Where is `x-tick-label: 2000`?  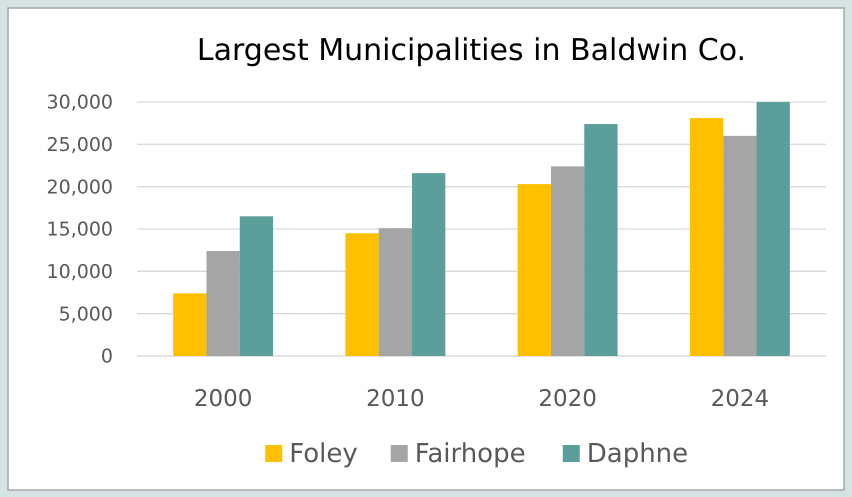
x-tick-label: 2000 is located at coordinates (223, 399).